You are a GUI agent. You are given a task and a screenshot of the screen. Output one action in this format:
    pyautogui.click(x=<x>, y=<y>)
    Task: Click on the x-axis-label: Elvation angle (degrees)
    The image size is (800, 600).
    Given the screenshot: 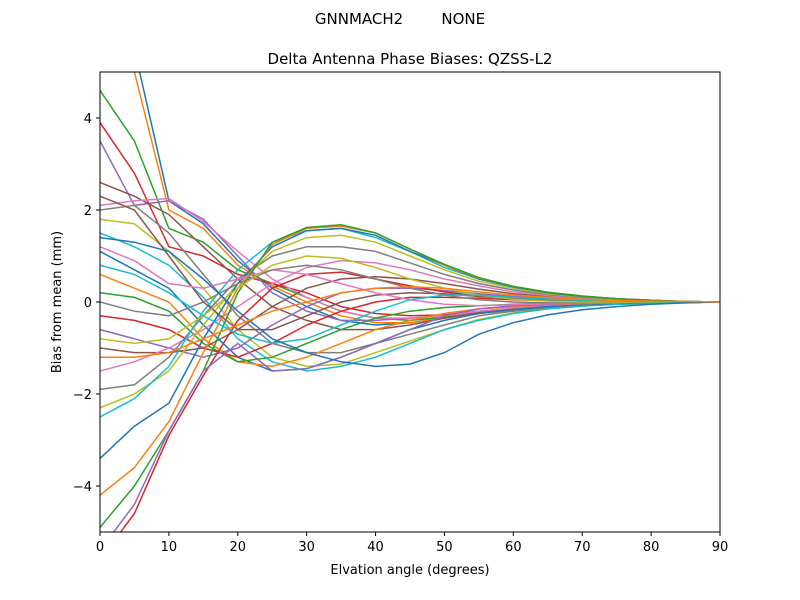 What is the action you would take?
    pyautogui.click(x=409, y=570)
    